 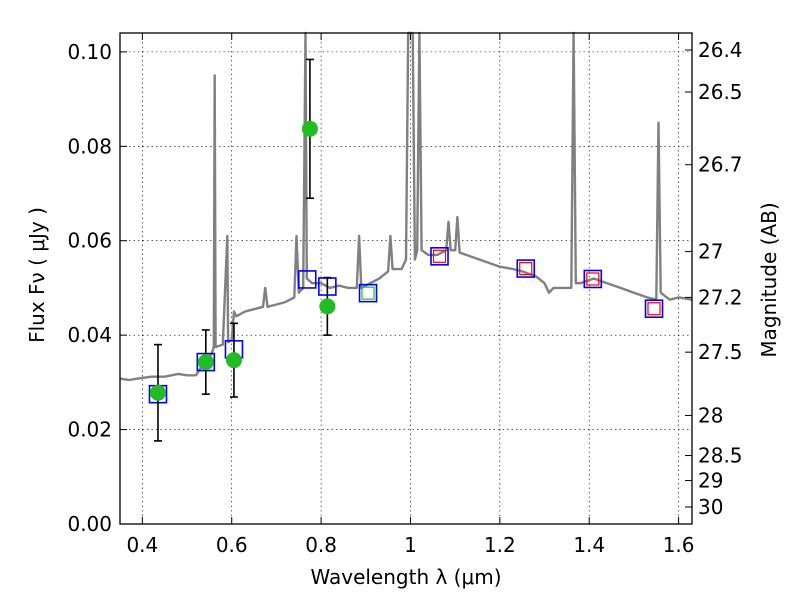 What do you see at coordinates (710, 481) in the screenshot?
I see `mag-tick-label: 29` at bounding box center [710, 481].